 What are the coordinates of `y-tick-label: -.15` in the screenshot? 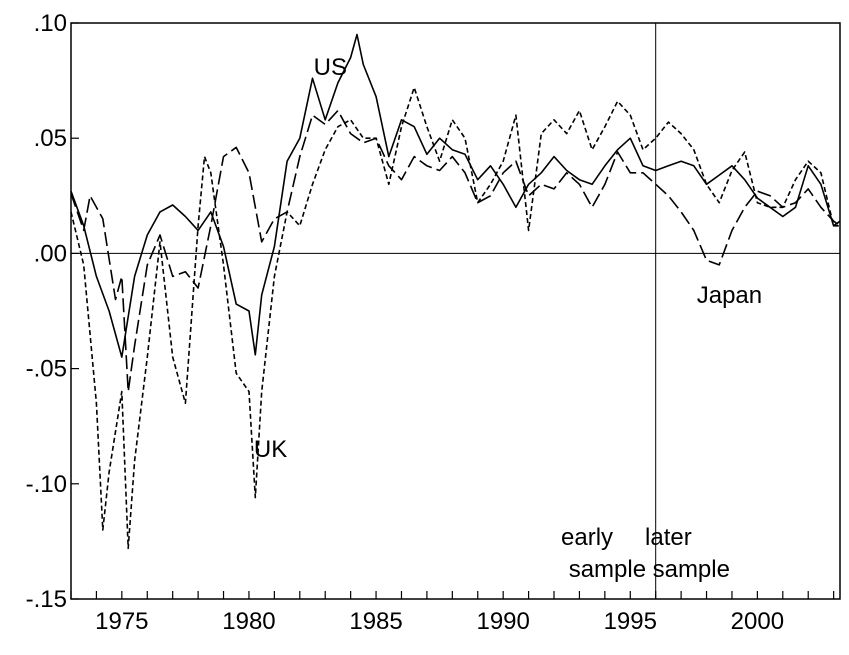 It's located at (46, 599).